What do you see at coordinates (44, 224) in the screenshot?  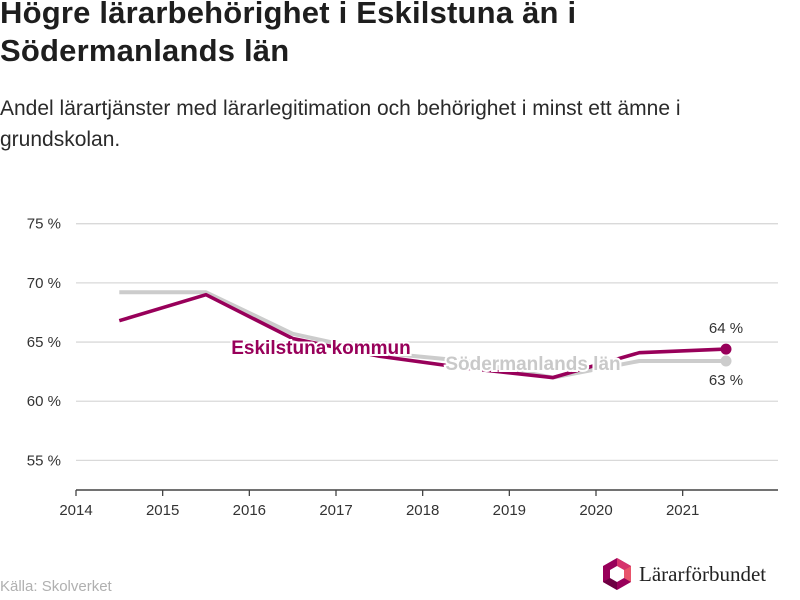 I see `y-tick-label: 75 %` at bounding box center [44, 224].